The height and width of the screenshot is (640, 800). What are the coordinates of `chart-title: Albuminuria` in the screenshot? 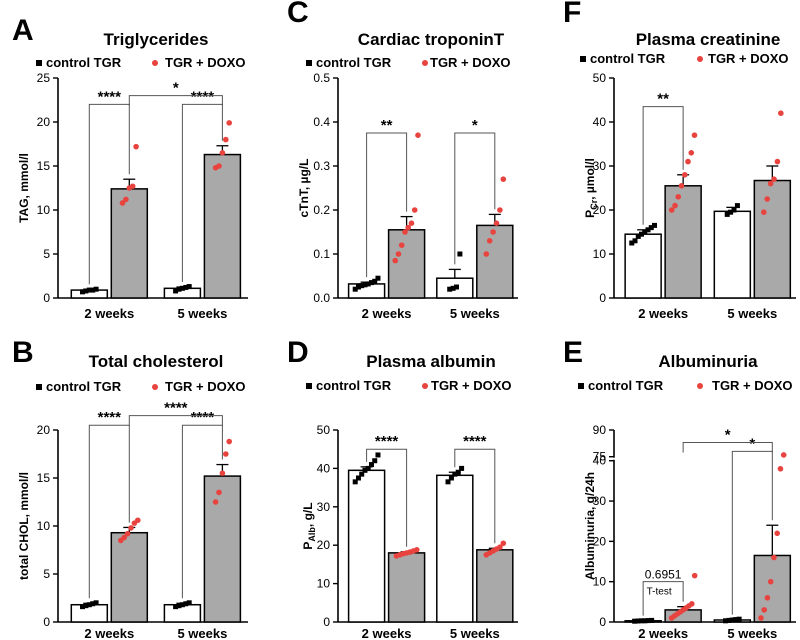 It's located at (708, 361).